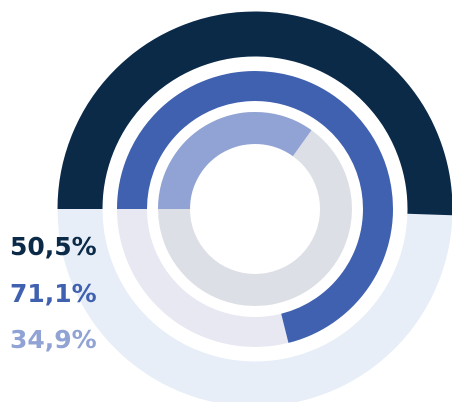 The image size is (452, 402). Describe the element at coordinates (53, 339) in the screenshot. I see `value-label: 34,9%` at that location.